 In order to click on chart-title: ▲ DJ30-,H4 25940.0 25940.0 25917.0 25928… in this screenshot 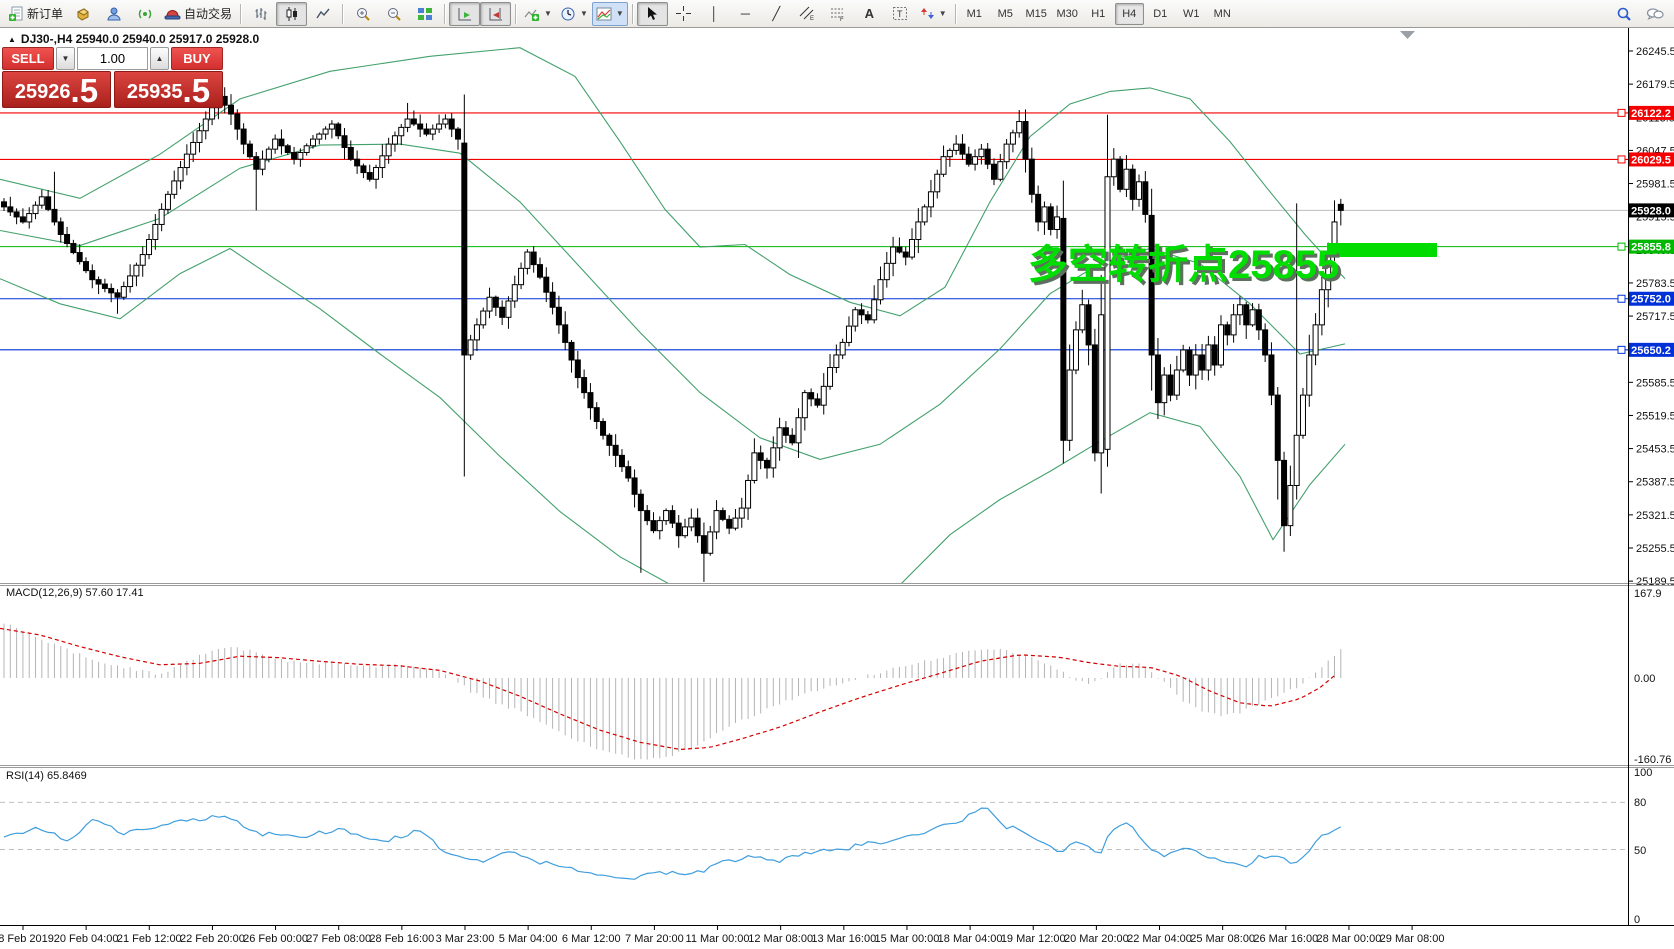, I will do `click(133, 39)`.